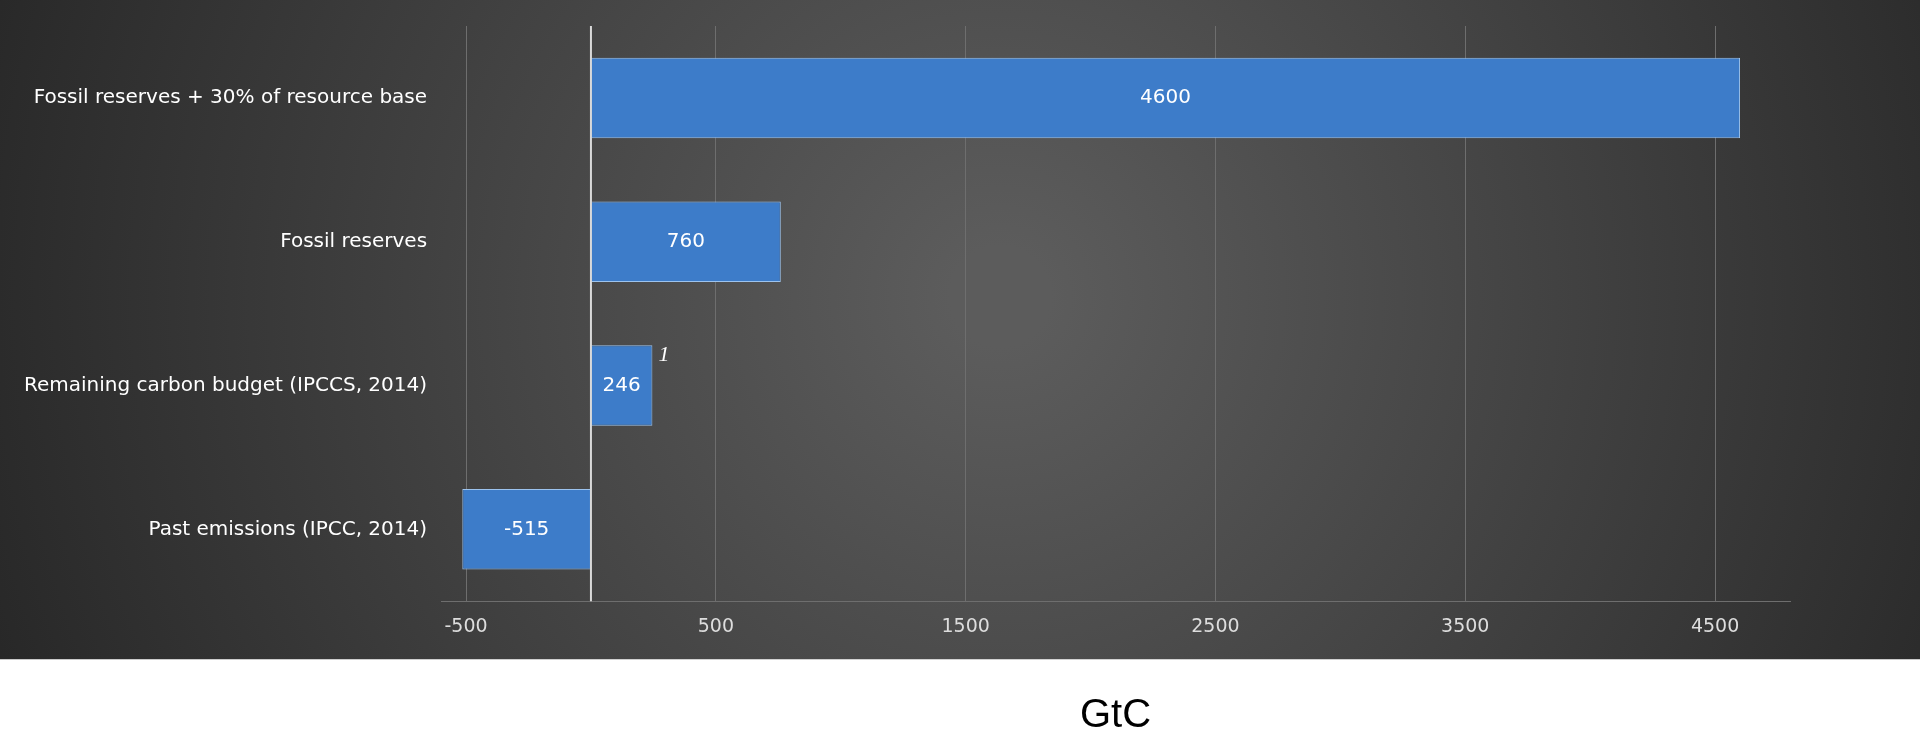  I want to click on x-tick-label: 2500, so click(1215, 624).